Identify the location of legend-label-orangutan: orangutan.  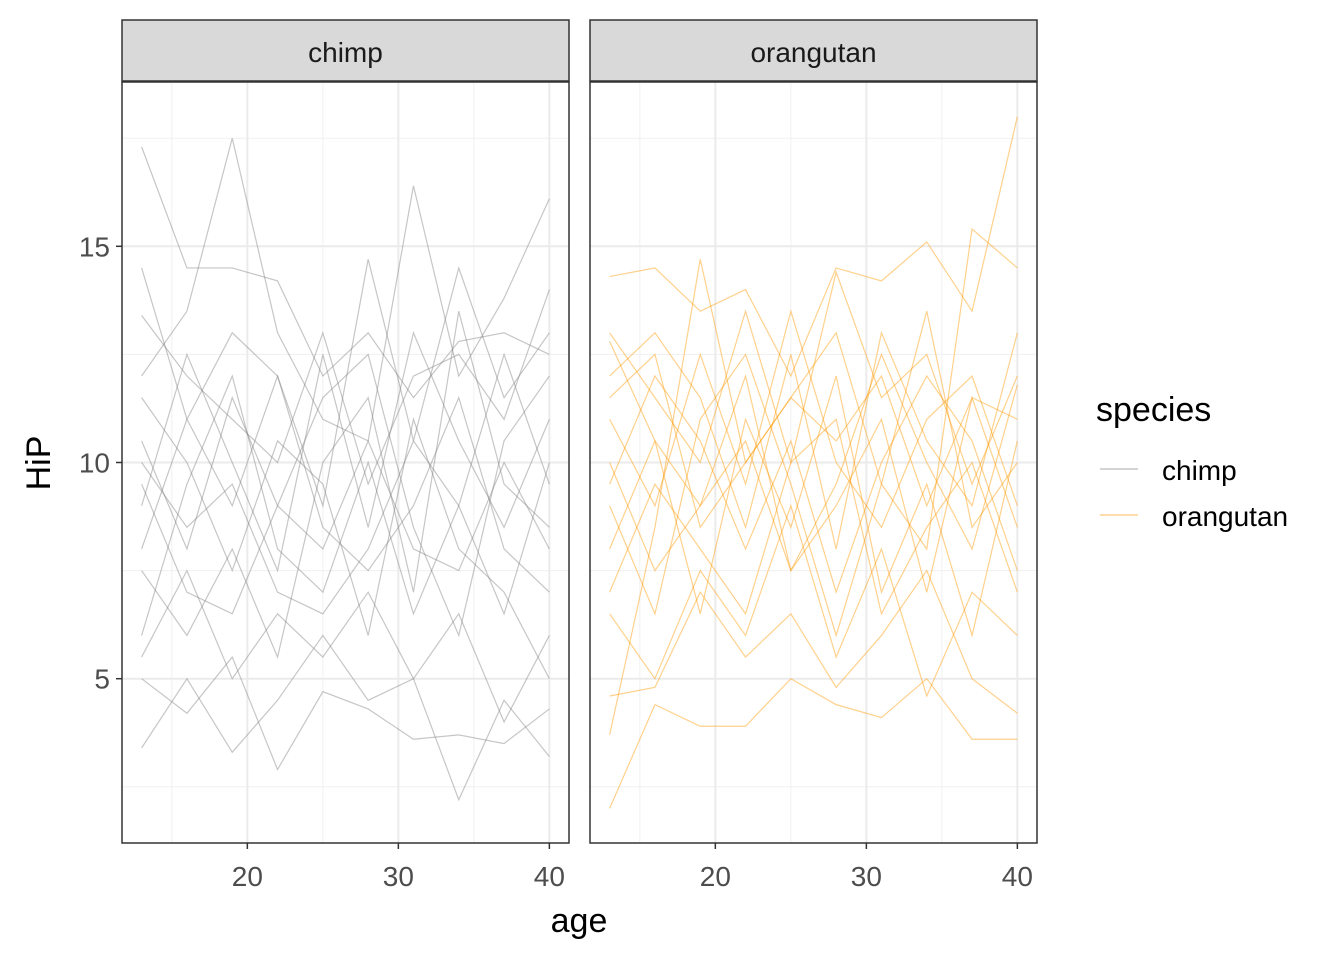
(1225, 516).